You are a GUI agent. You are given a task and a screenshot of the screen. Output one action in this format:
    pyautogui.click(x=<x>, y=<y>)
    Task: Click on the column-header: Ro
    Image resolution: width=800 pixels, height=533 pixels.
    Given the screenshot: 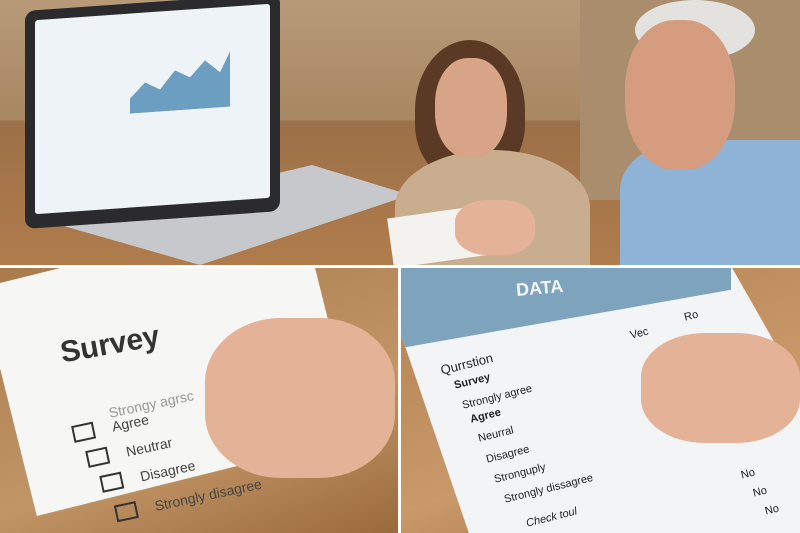 What is the action you would take?
    pyautogui.click(x=691, y=316)
    